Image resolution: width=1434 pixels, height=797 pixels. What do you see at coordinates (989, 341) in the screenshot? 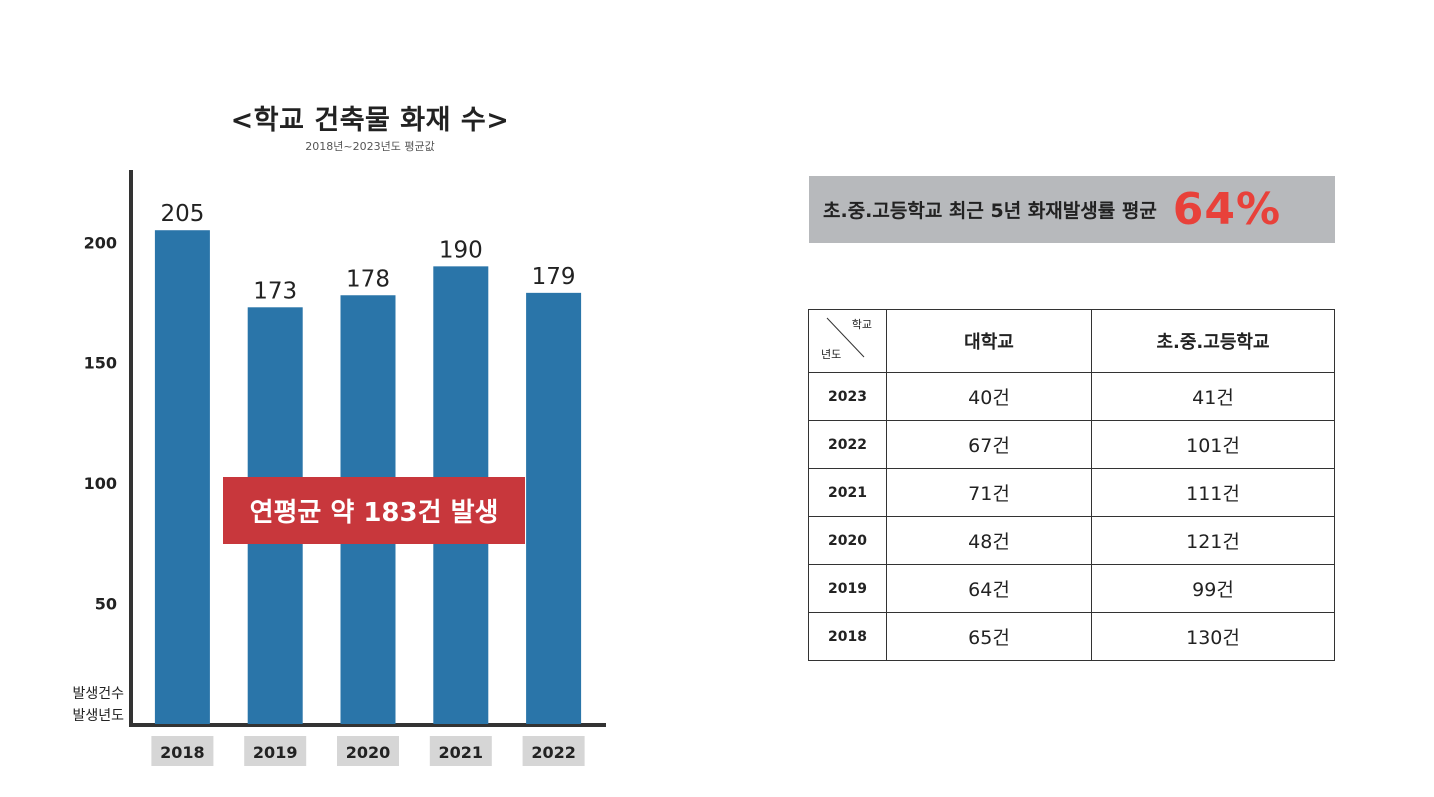
I see `column-header-university: 대학교` at bounding box center [989, 341].